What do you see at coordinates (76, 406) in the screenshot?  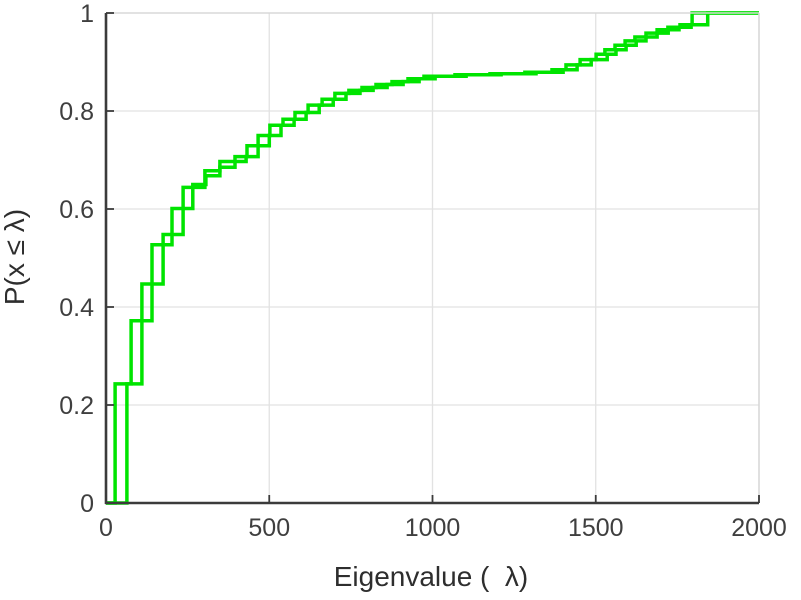 I see `y-tick-label: 0.2` at bounding box center [76, 406].